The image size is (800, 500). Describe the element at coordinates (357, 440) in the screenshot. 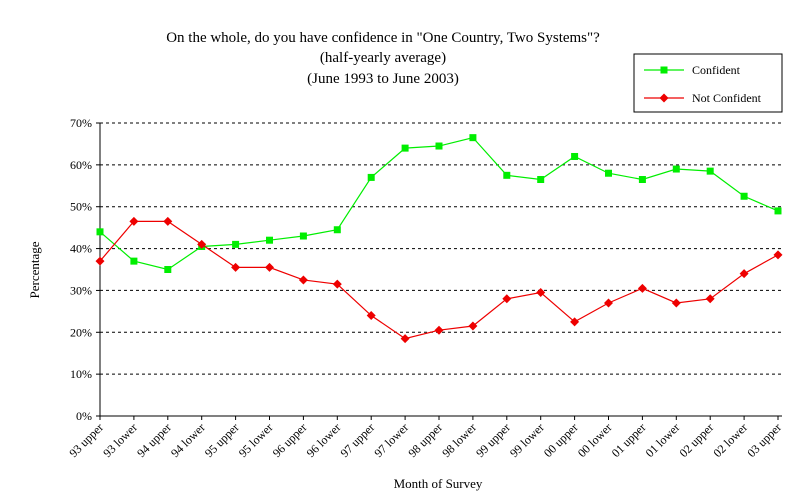

I see `x-tick-label: 97 upper` at that location.